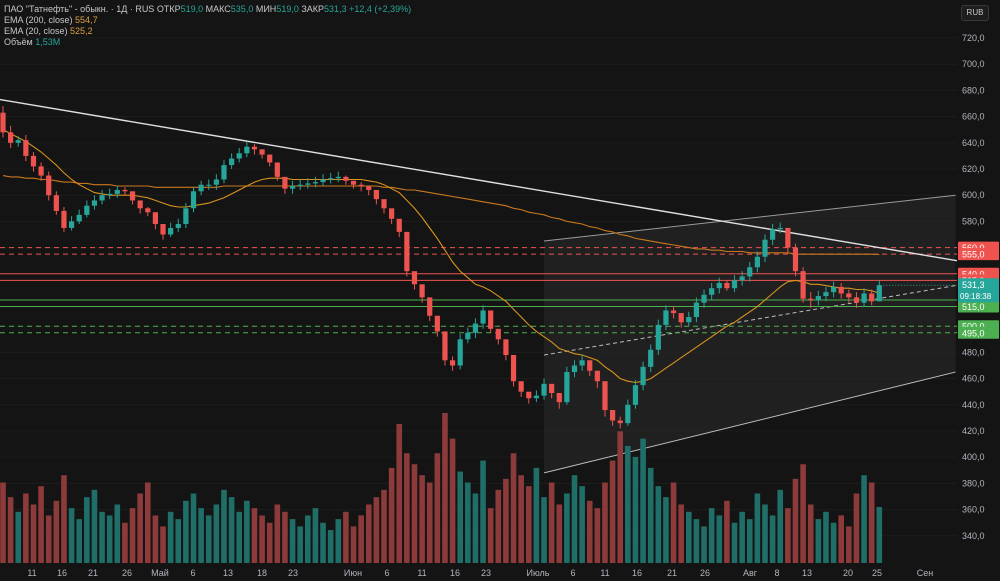  Describe the element at coordinates (218, 9) in the screenshot. I see `high-label: МАКС` at that location.